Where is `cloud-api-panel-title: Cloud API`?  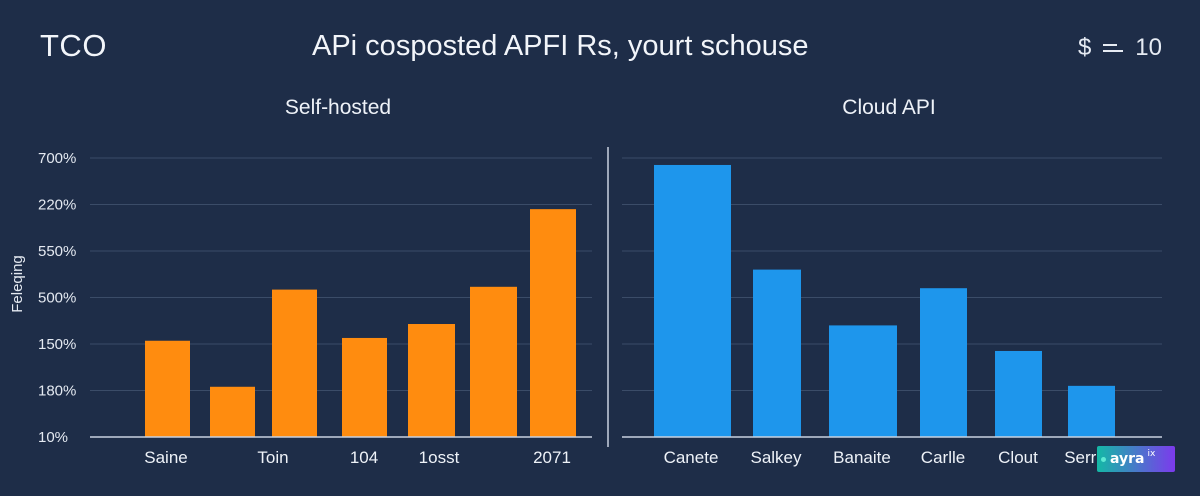
cloud-api-panel-title: Cloud API is located at coordinates (889, 107).